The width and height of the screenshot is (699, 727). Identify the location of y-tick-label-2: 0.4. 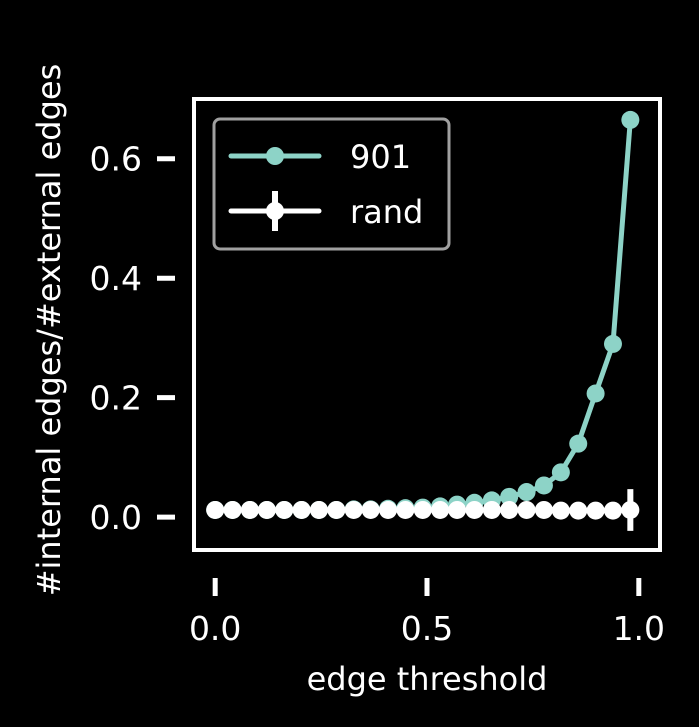
(116, 278).